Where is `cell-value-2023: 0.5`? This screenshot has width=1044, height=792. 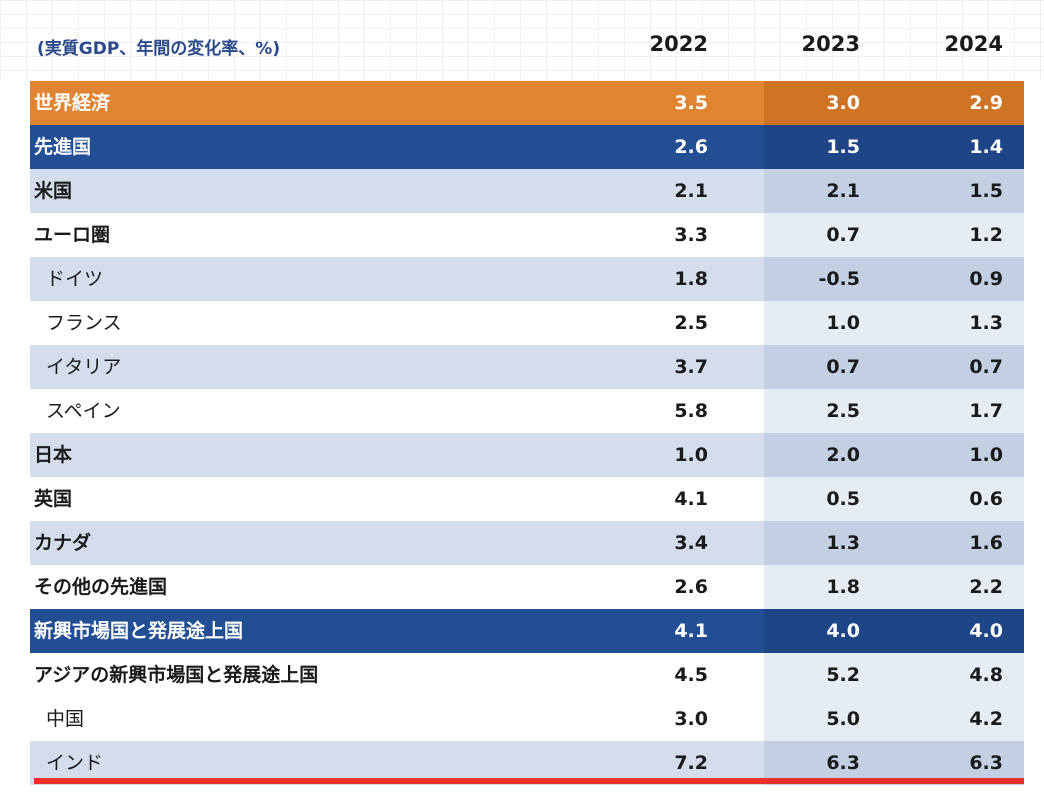
cell-value-2023: 0.5 is located at coordinates (843, 499).